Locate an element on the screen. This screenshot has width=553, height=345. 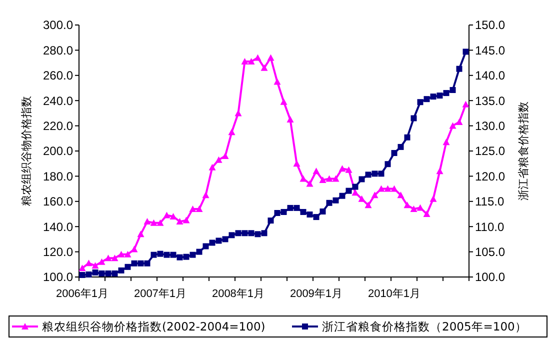
y2-tick-label: 135.0 is located at coordinates (490, 101).